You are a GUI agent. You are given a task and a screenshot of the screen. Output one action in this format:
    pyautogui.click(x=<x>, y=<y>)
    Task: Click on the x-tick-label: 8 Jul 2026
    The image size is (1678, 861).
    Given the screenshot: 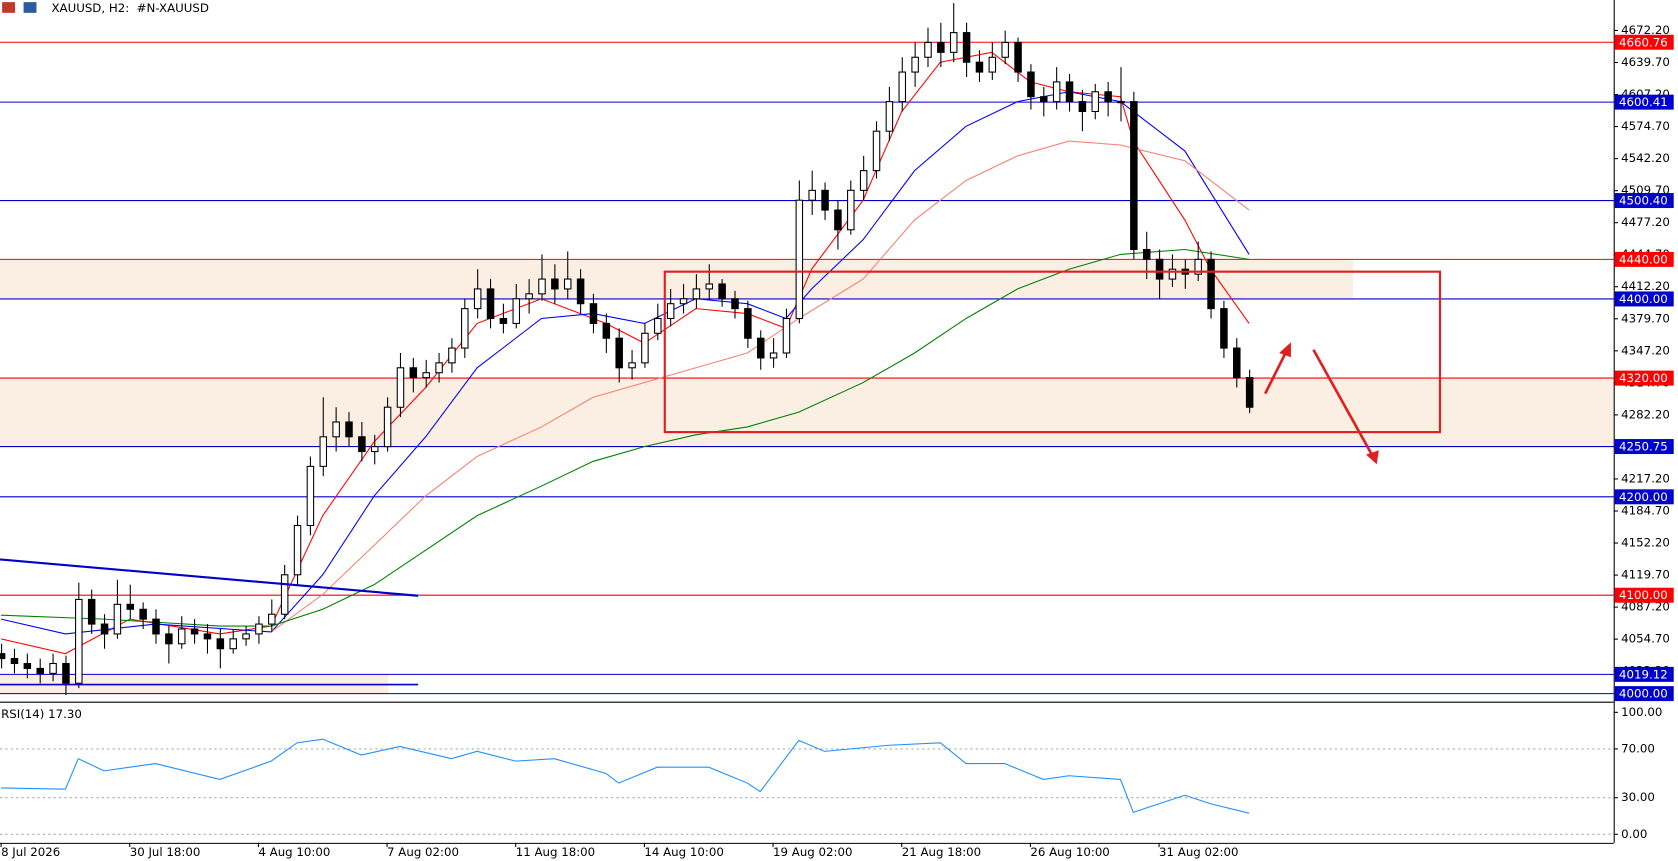 What is the action you would take?
    pyautogui.click(x=30, y=852)
    